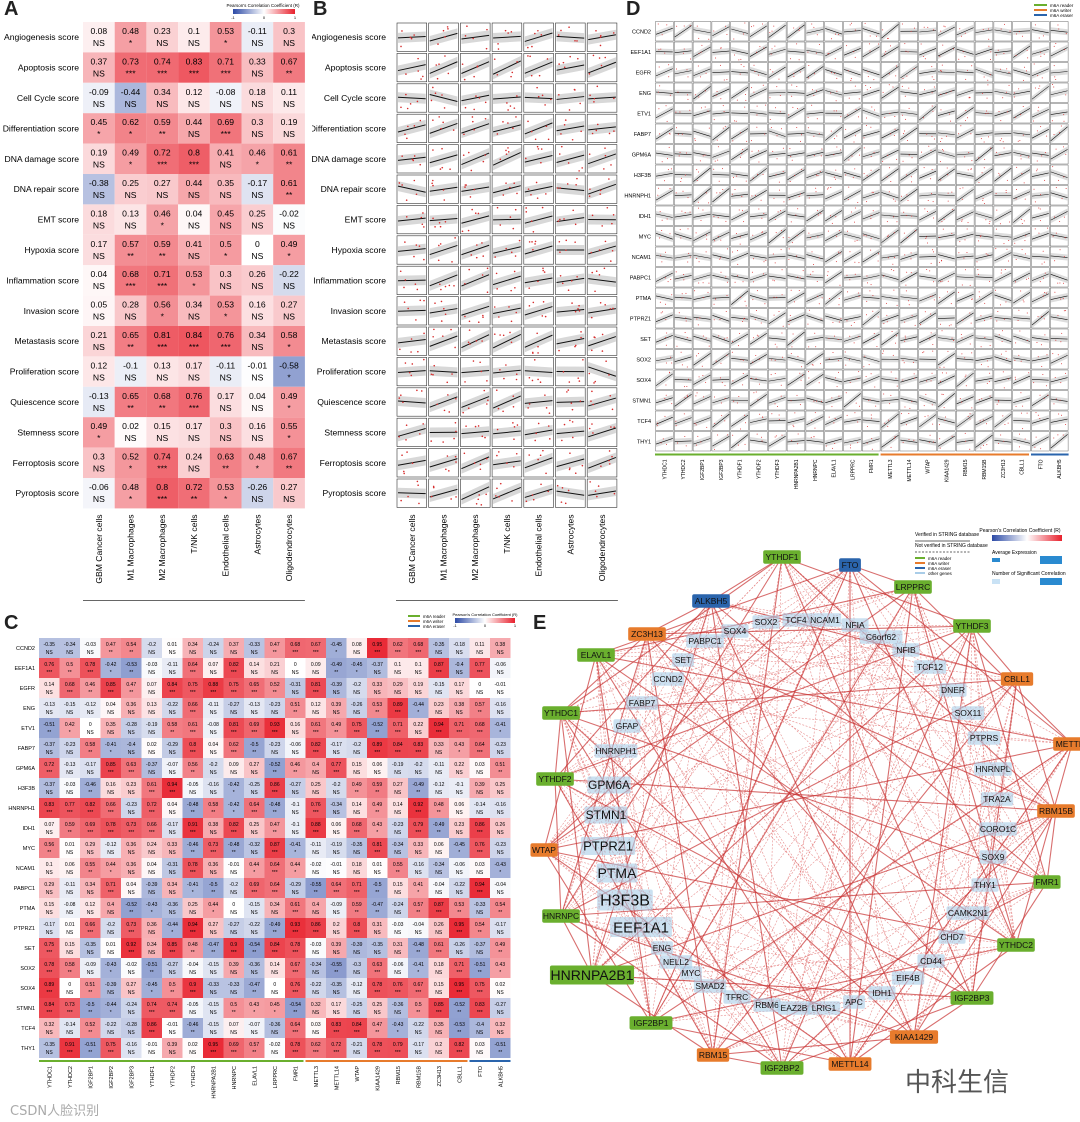 The height and width of the screenshot is (1122, 1080). Describe the element at coordinates (289, 165) in the screenshot. I see `cell-sig: **` at that location.